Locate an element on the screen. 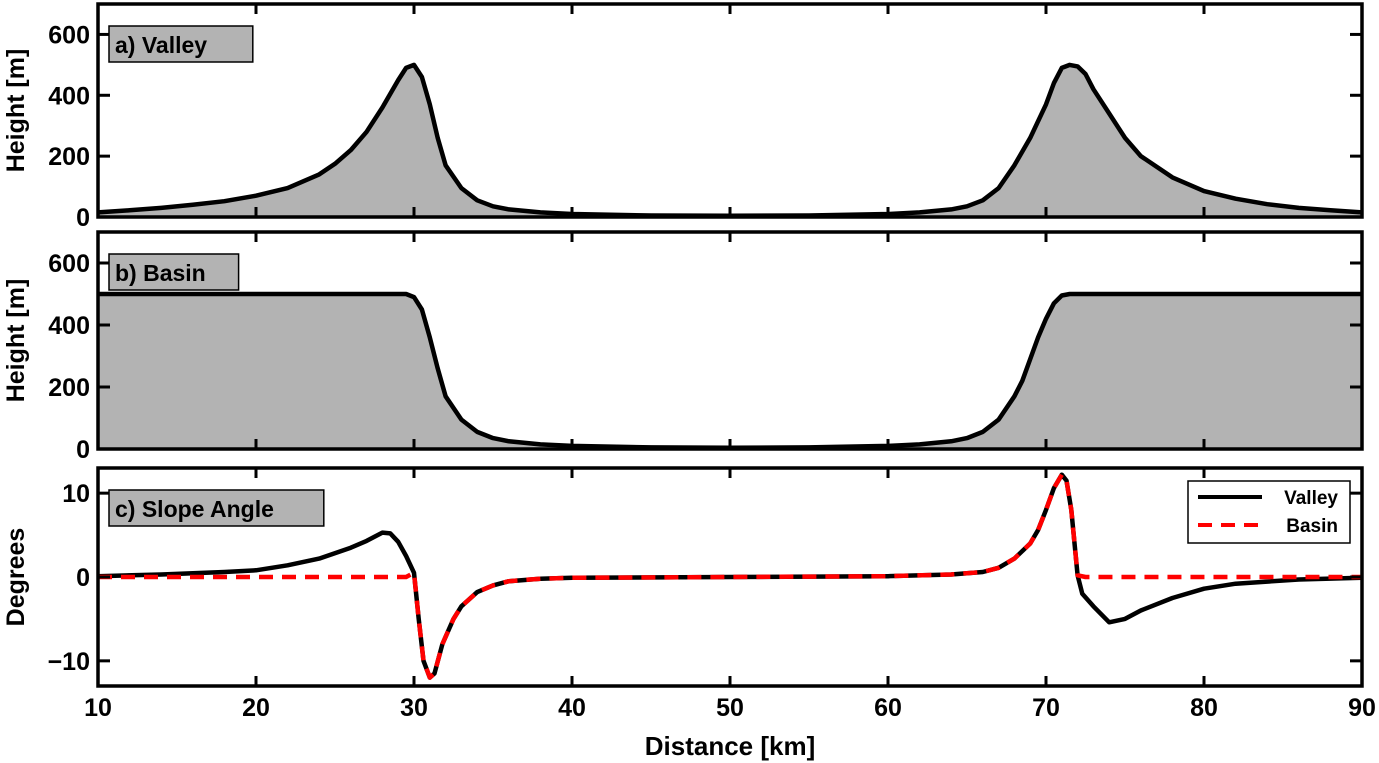 The image size is (1379, 763). panel-label: b) Basin is located at coordinates (174, 272).